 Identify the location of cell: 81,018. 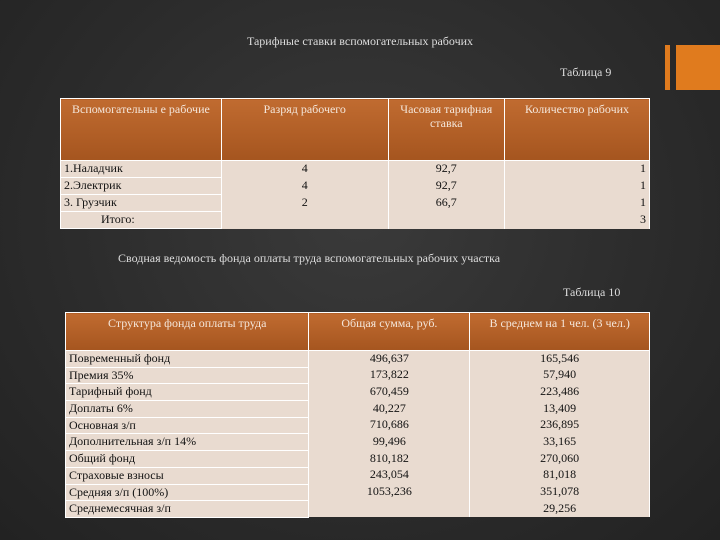
(559, 475).